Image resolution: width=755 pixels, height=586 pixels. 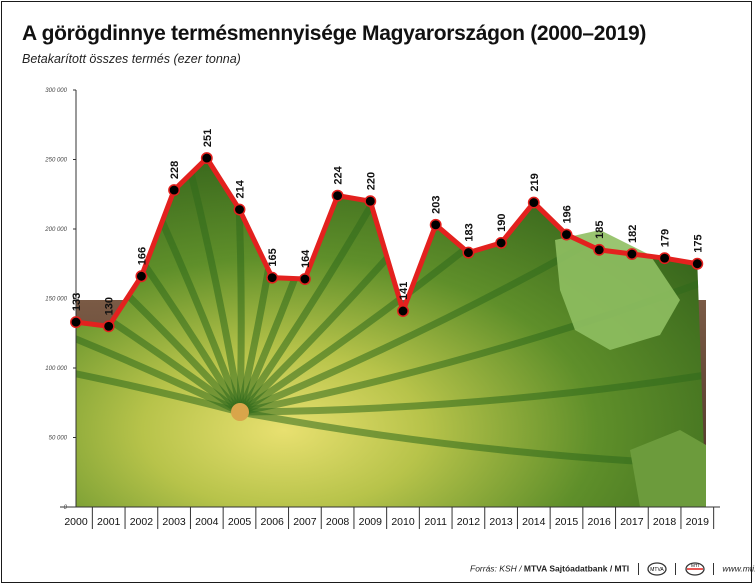 What do you see at coordinates (56, 300) in the screenshot?
I see `y-tick-label: 150 000` at bounding box center [56, 300].